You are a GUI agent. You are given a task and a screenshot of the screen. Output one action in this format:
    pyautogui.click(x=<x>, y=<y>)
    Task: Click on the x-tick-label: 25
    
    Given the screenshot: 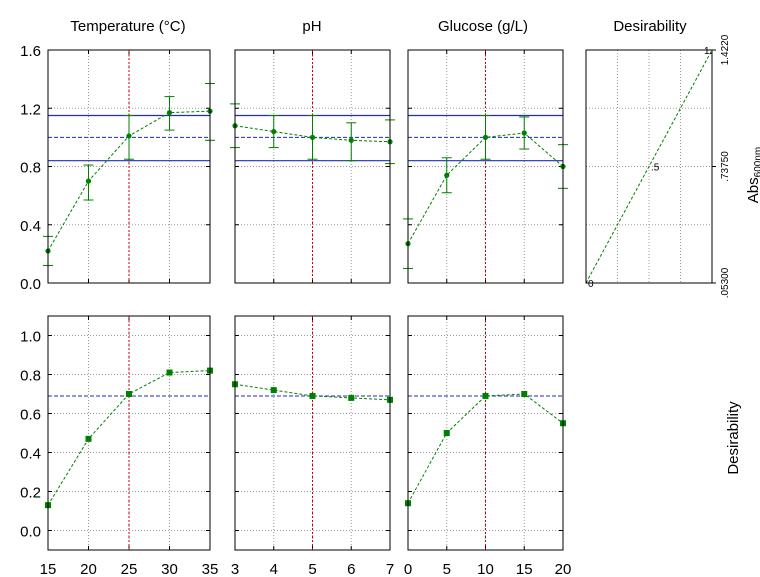 What is the action you would take?
    pyautogui.click(x=129, y=569)
    